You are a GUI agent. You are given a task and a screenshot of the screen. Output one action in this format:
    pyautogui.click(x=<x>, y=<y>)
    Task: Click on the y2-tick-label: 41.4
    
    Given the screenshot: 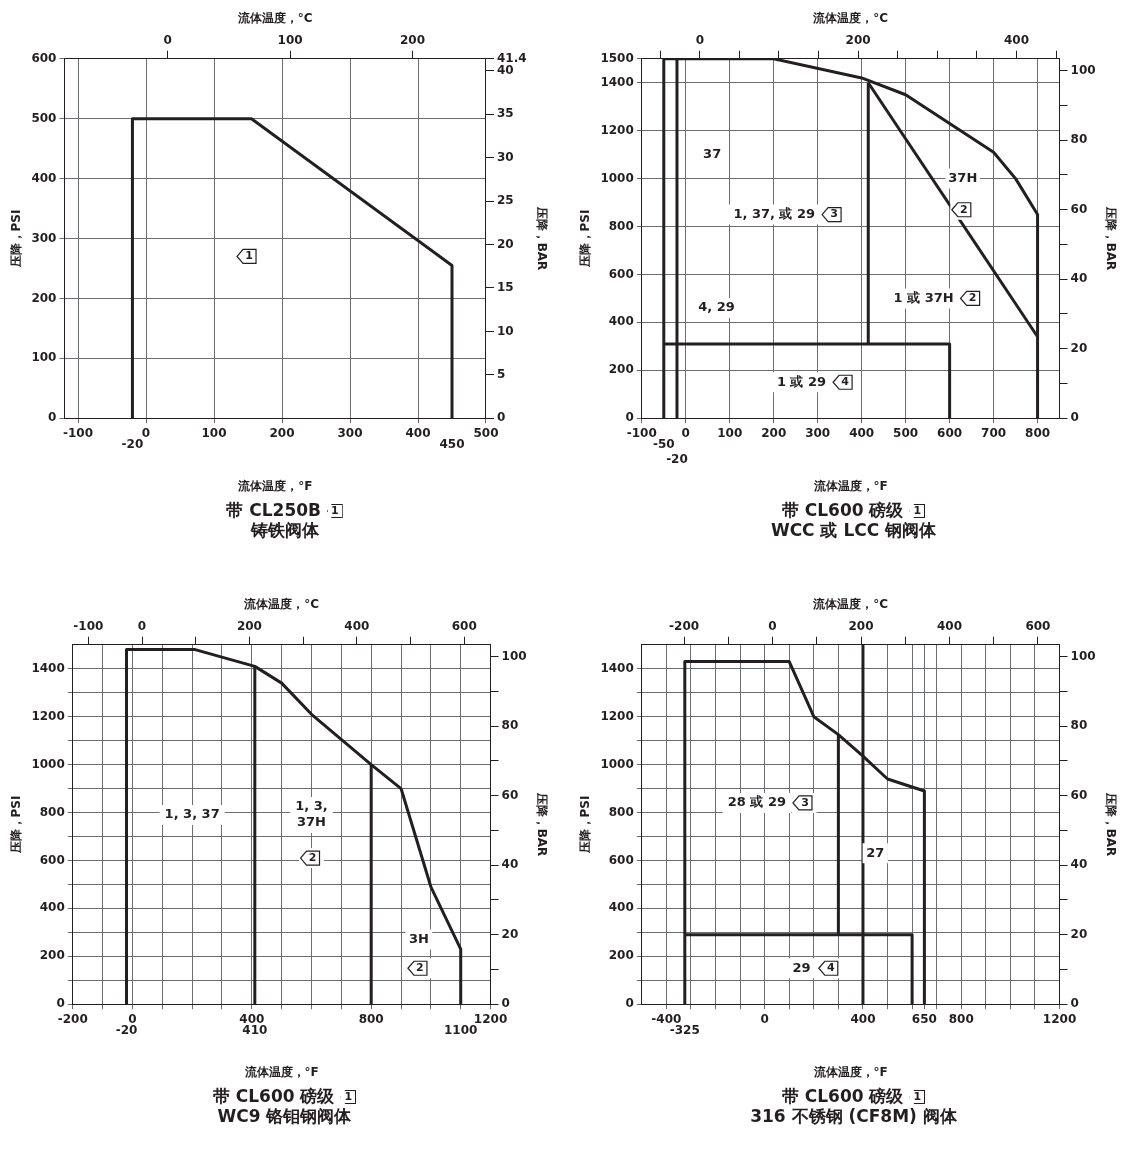 What is the action you would take?
    pyautogui.click(x=511, y=57)
    